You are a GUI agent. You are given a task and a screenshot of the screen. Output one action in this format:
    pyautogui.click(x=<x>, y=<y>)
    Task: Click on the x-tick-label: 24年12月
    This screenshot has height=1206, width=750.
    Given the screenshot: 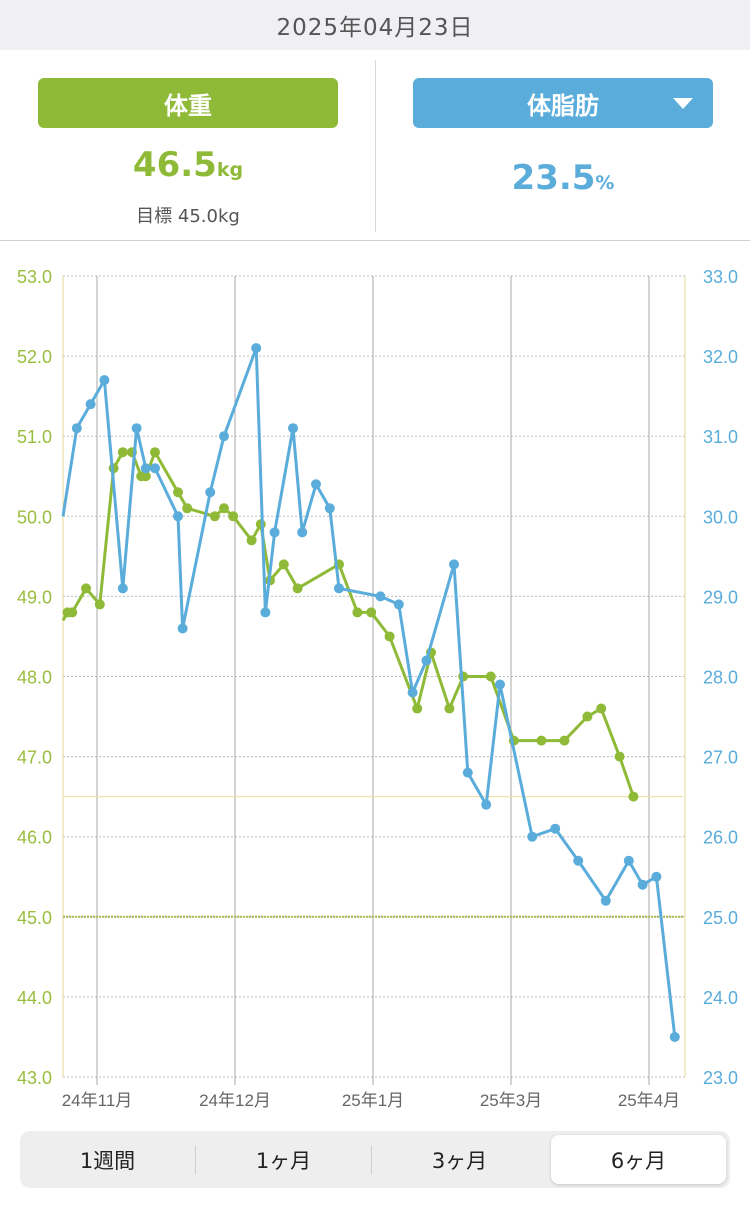 What is the action you would take?
    pyautogui.click(x=235, y=1100)
    